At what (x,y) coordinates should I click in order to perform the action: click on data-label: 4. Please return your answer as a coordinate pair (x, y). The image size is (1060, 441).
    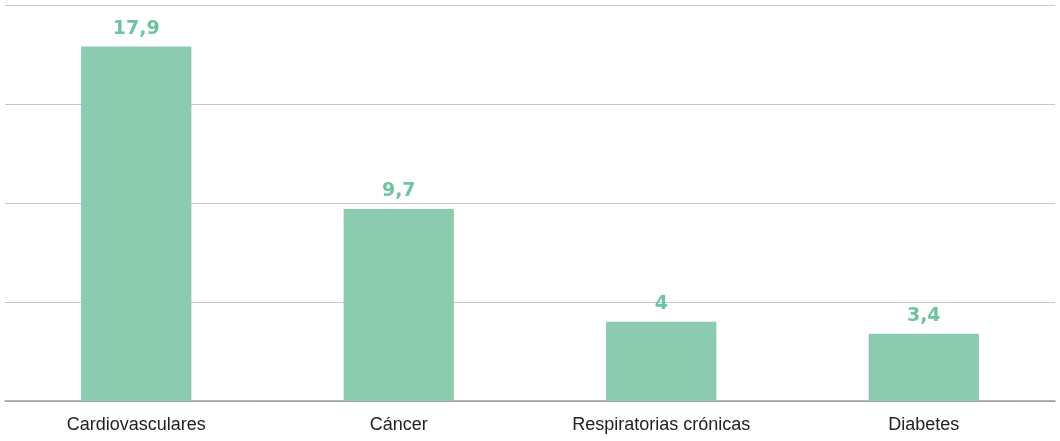
    Looking at the image, I should click on (661, 302).